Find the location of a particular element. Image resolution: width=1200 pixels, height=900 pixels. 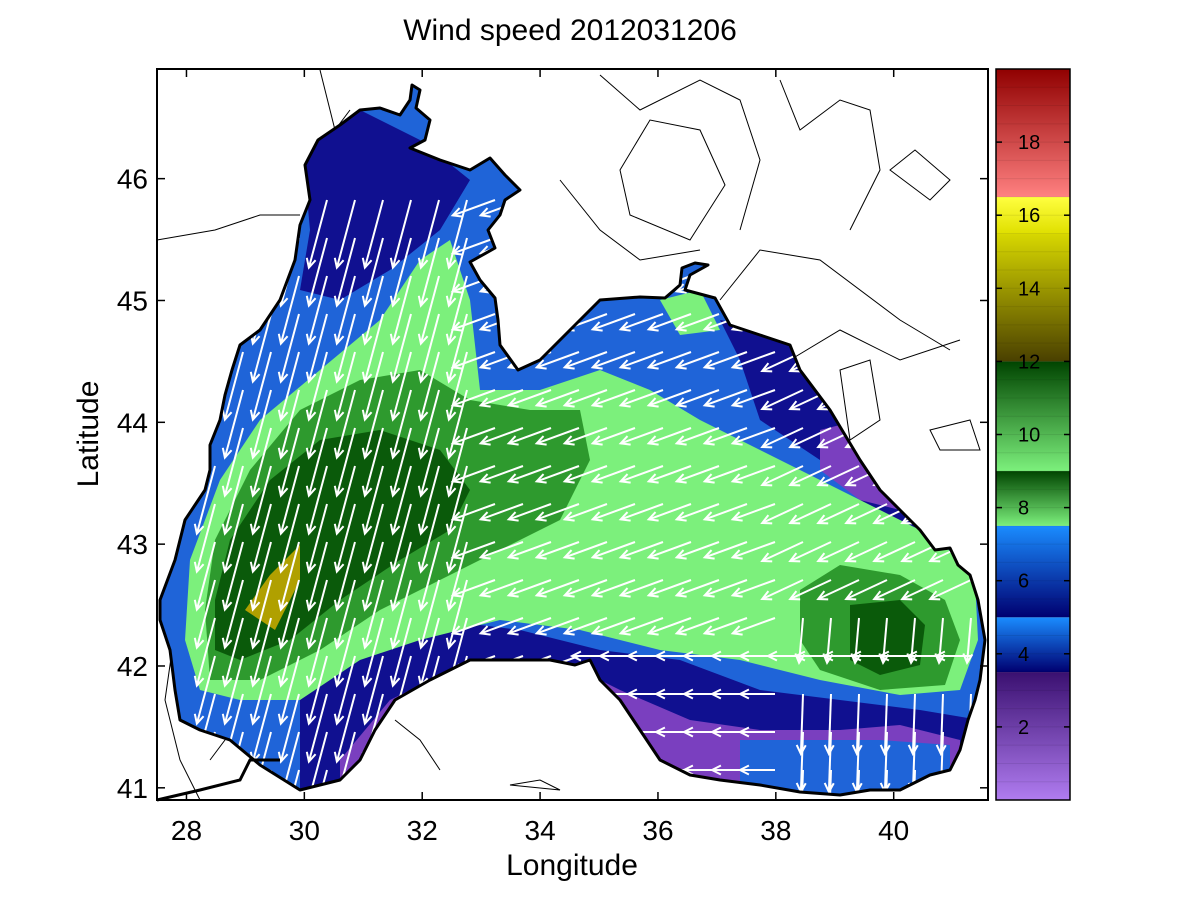

y-axis-label: Latitude is located at coordinates (88, 434).